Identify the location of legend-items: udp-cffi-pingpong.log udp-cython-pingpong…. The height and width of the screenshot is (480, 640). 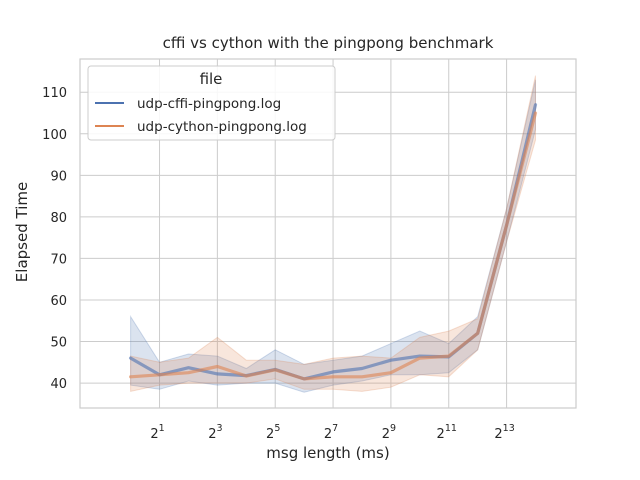
(201, 115).